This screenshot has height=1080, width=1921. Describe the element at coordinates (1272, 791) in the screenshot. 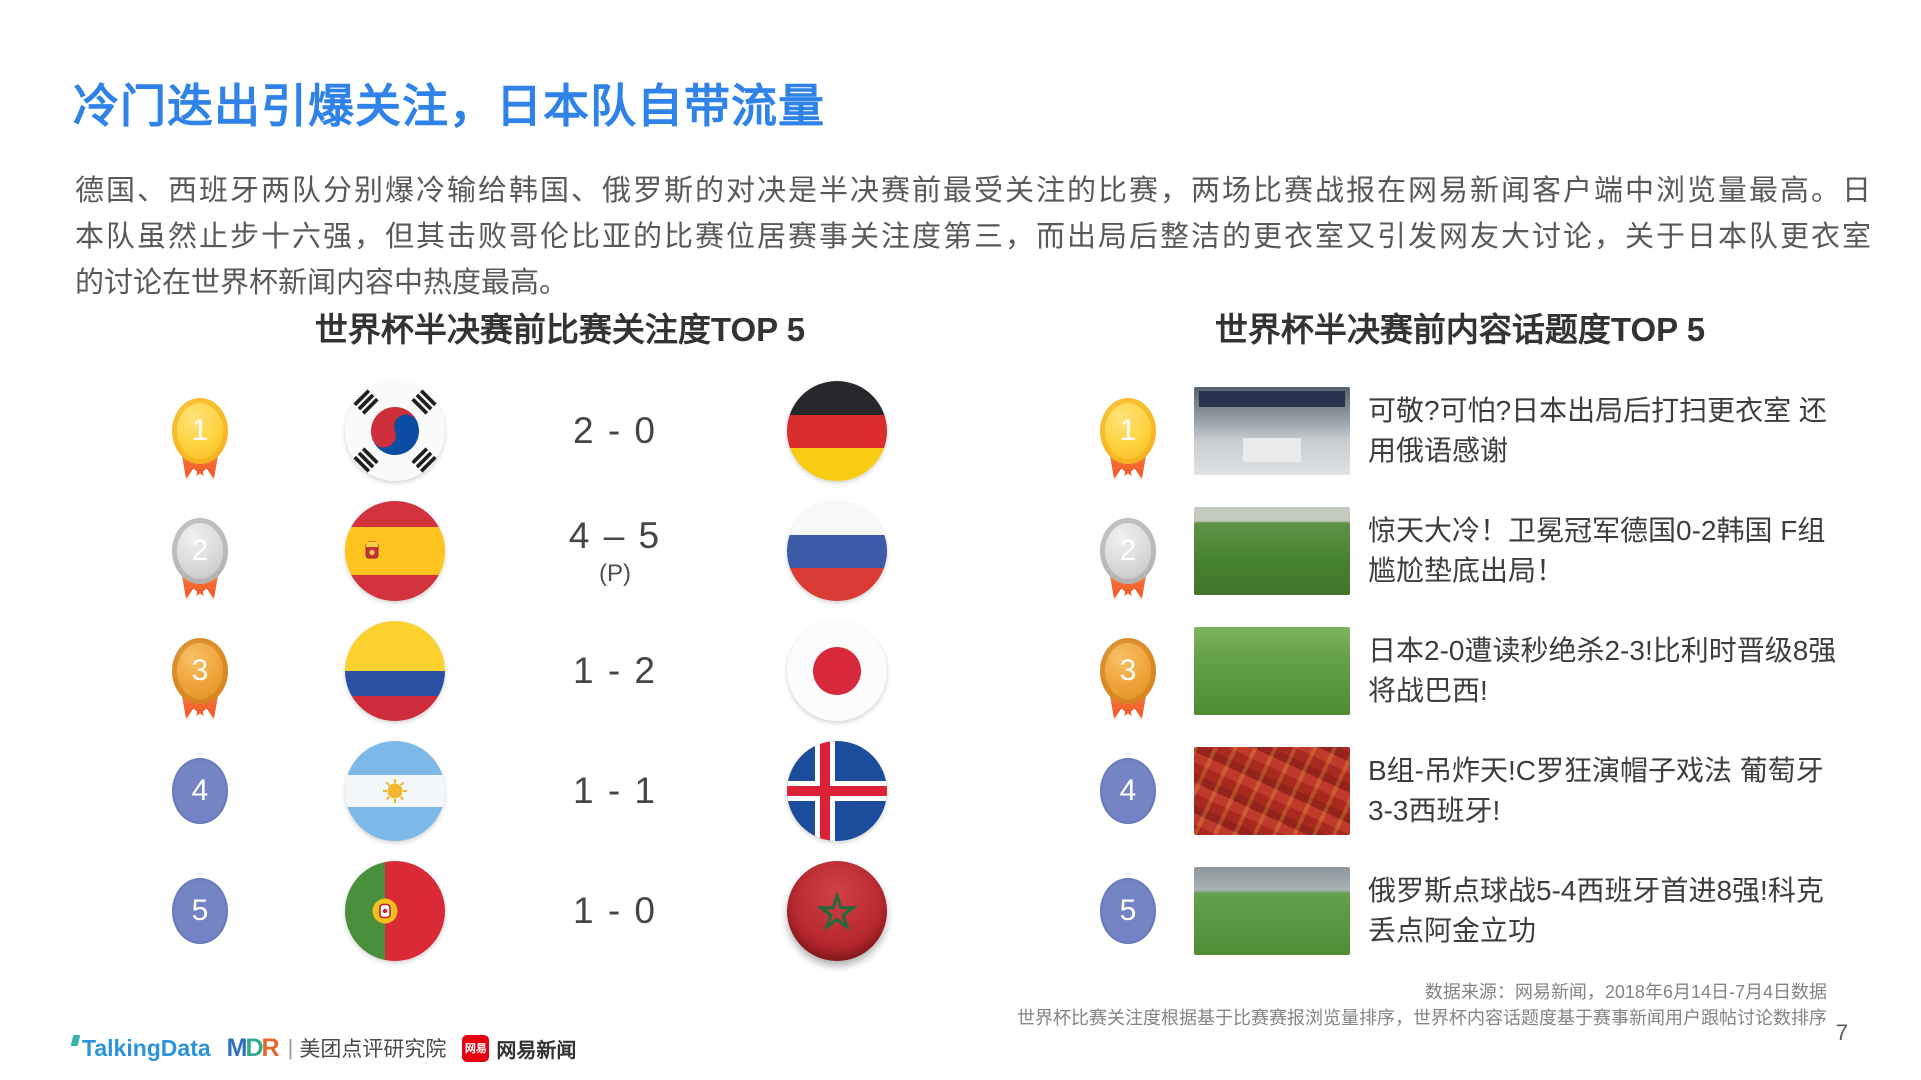

I see `news-thumbnail-portugal-spain-fans` at that location.